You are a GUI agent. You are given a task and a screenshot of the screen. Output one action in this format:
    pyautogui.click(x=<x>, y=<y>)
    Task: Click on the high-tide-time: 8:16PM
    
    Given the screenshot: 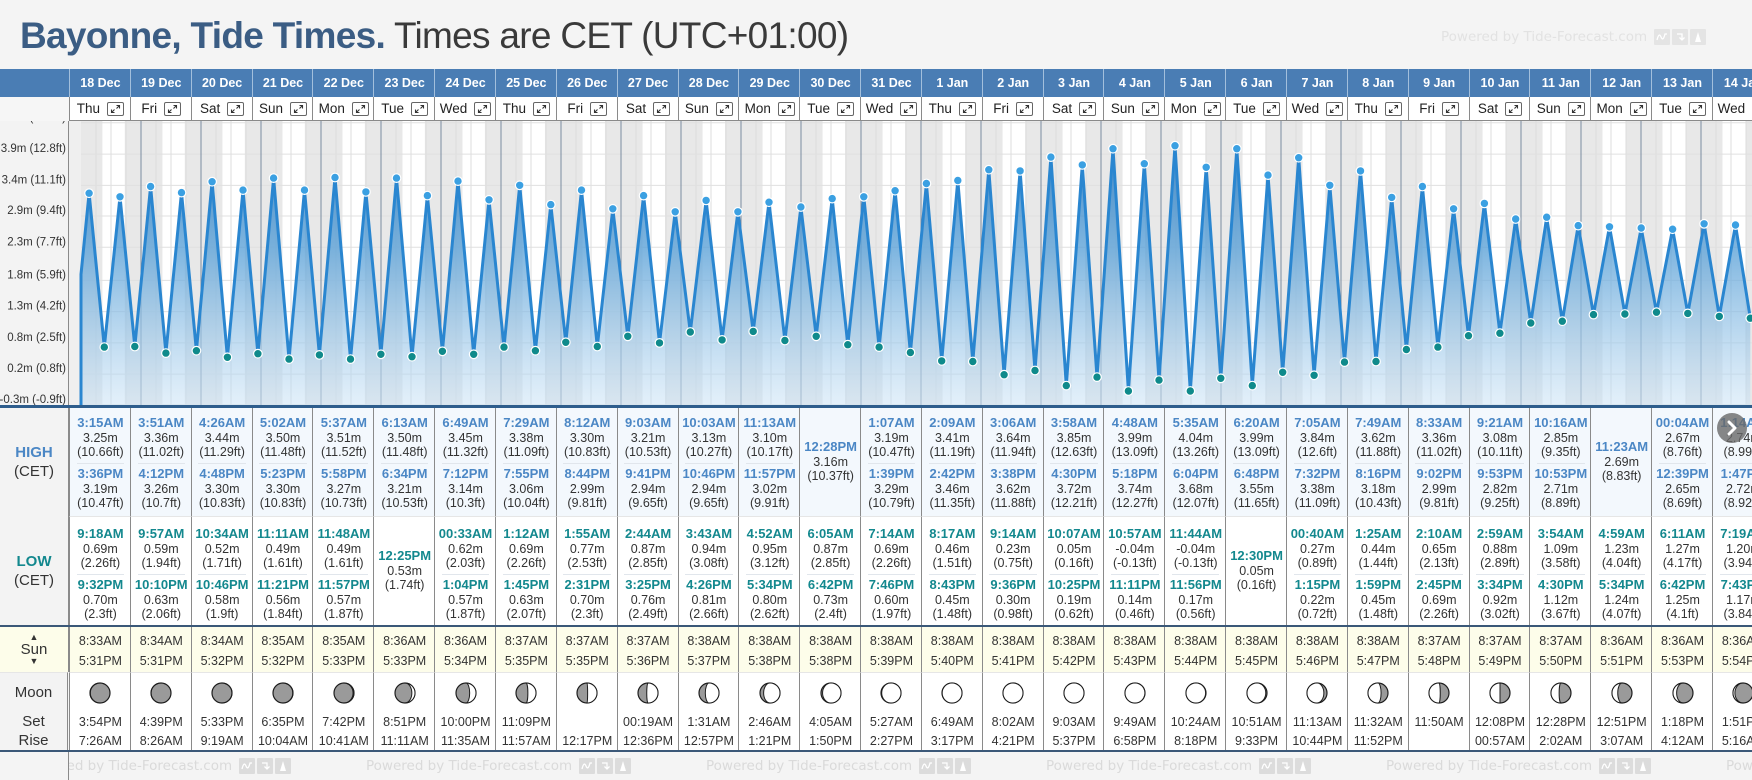 What is the action you would take?
    pyautogui.click(x=1378, y=473)
    